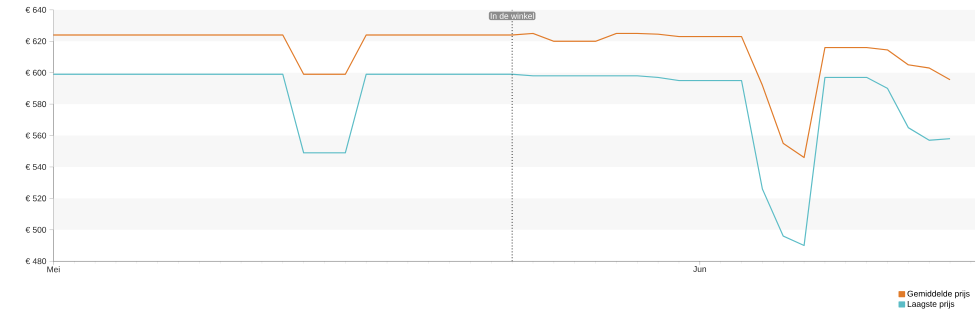 The height and width of the screenshot is (320, 980). I want to click on y-tick-label: € 520, so click(36, 198).